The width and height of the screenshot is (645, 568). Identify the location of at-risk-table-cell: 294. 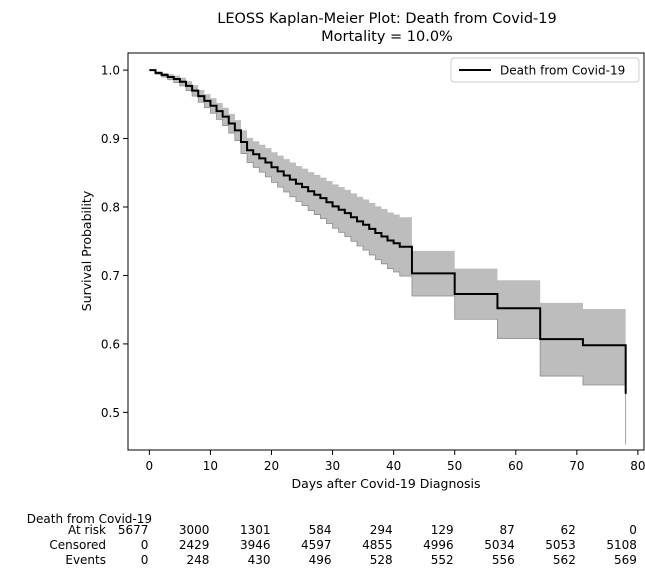
(381, 530).